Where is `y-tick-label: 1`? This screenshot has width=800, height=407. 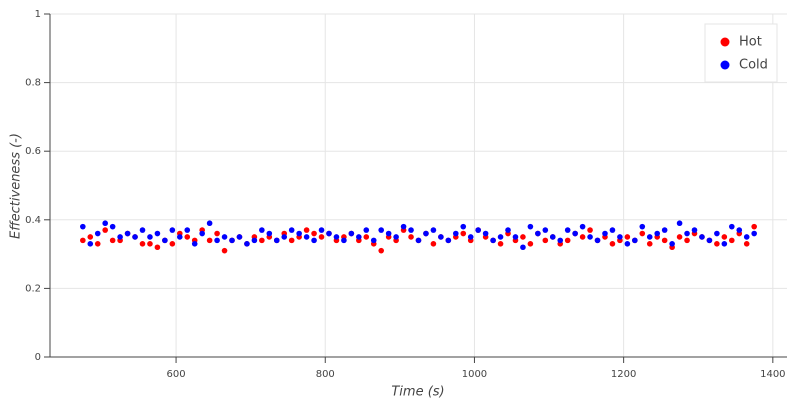 y-tick-label: 1 is located at coordinates (38, 14).